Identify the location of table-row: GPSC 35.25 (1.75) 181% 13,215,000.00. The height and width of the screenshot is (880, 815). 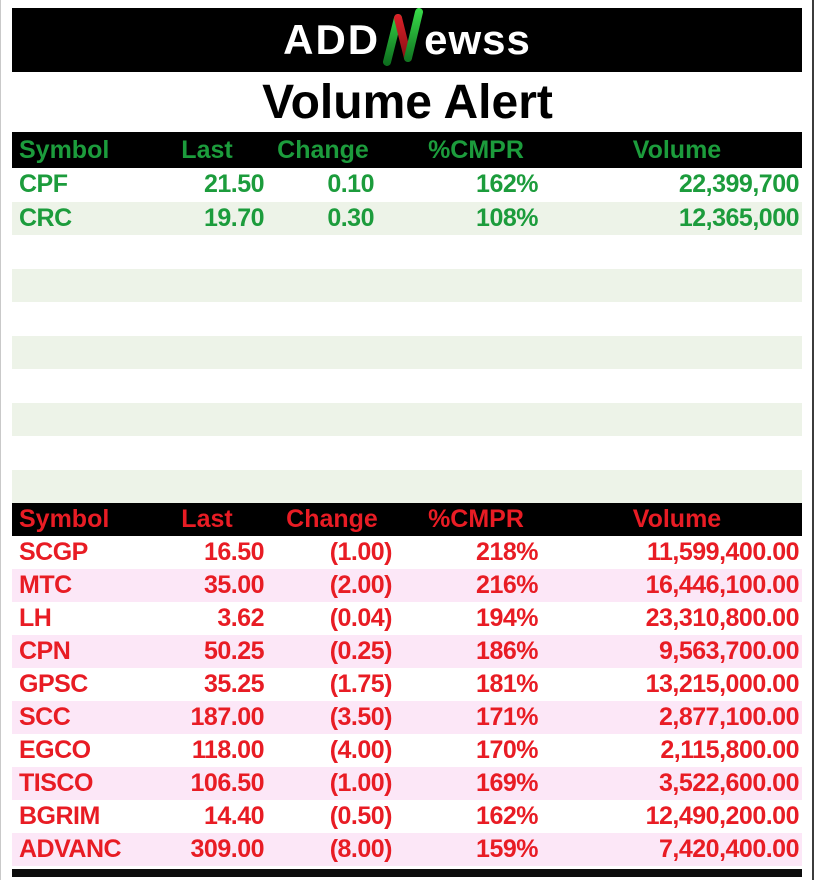
(407, 684).